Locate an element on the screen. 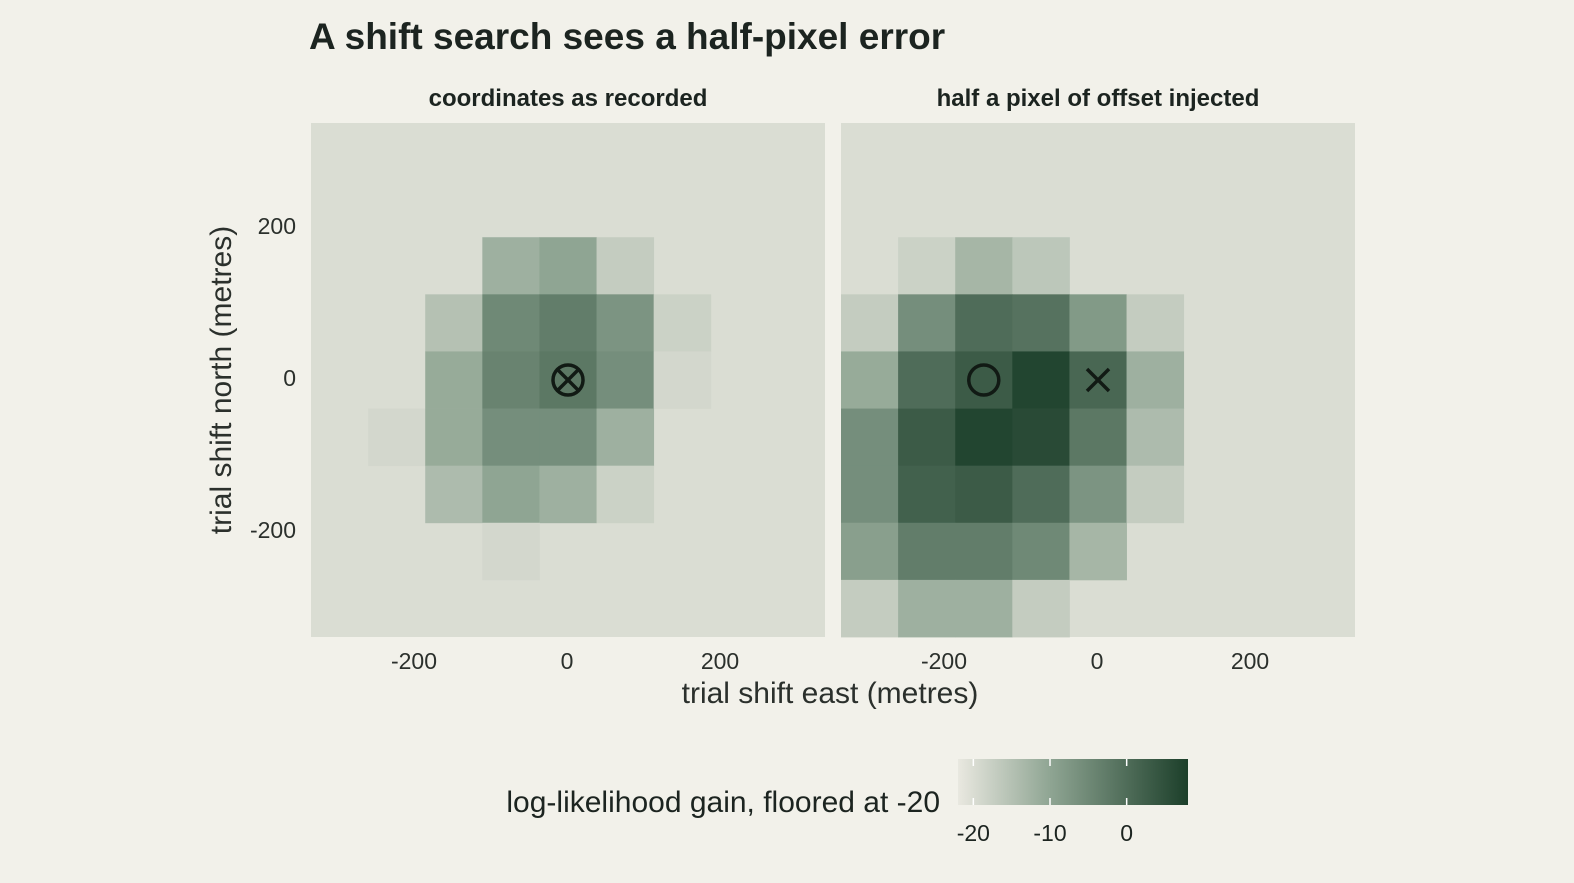 The height and width of the screenshot is (883, 1574). colorbar is located at coordinates (1073, 782).